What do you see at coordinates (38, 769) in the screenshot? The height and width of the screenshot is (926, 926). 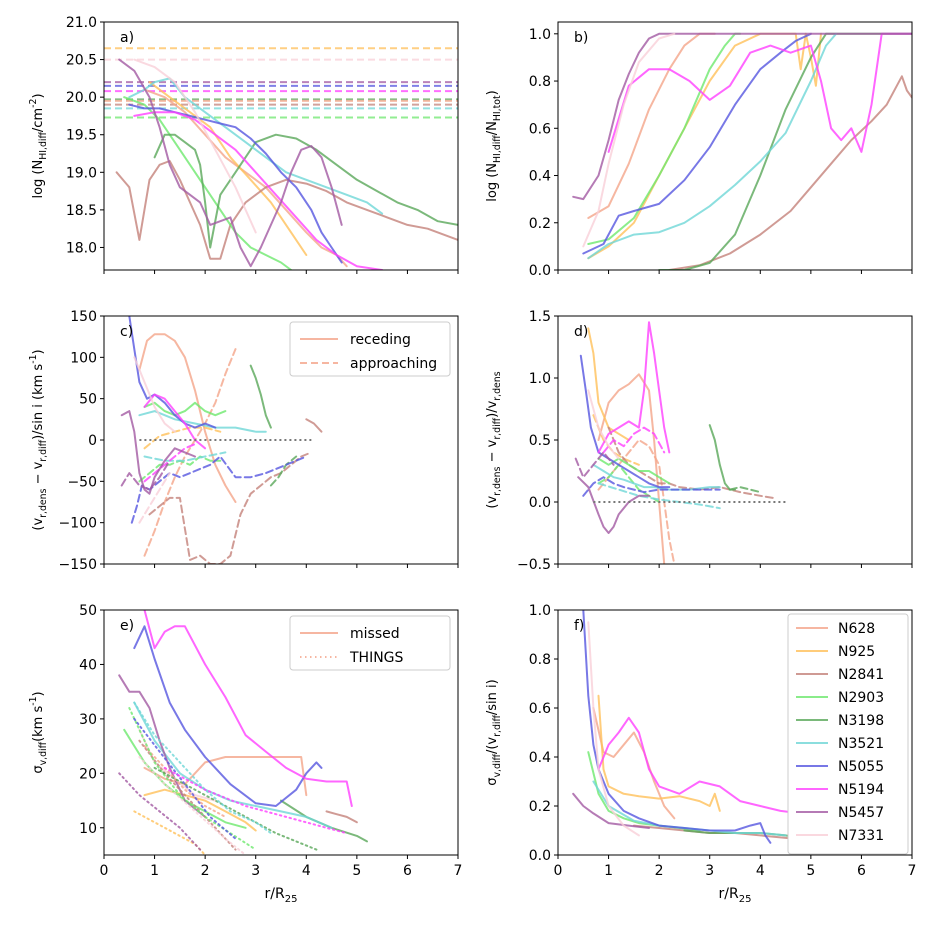 I see `label-part: σ` at bounding box center [38, 769].